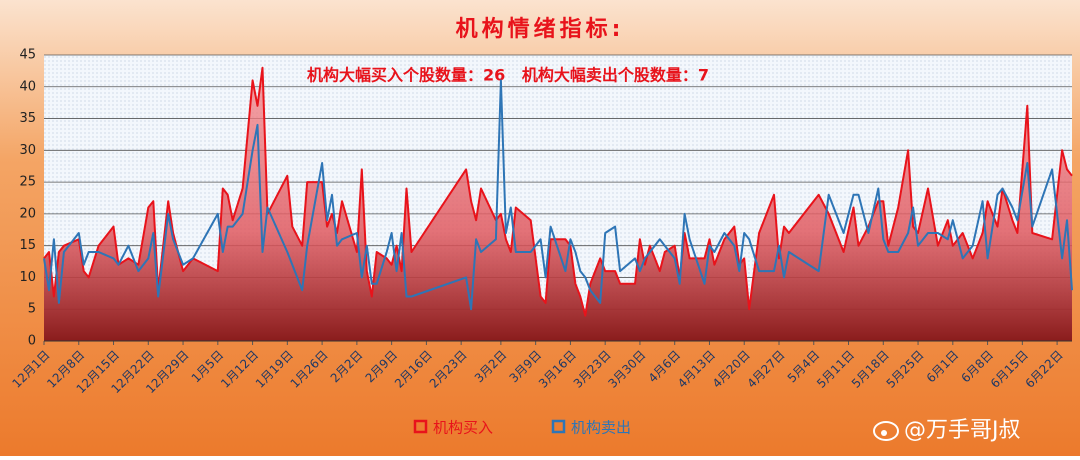 Image resolution: width=1080 pixels, height=460 pixels. Describe the element at coordinates (27, 182) in the screenshot. I see `y-tick-label: 25` at that location.